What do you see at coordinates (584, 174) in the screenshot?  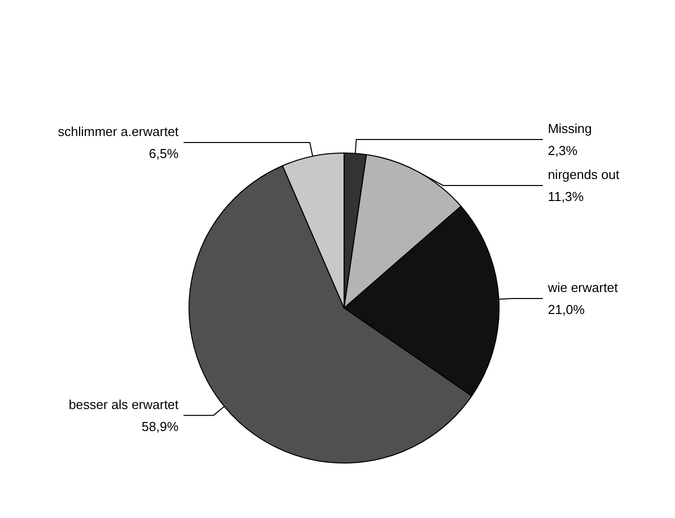 I see `slice-label: nirgends out` at bounding box center [584, 174].